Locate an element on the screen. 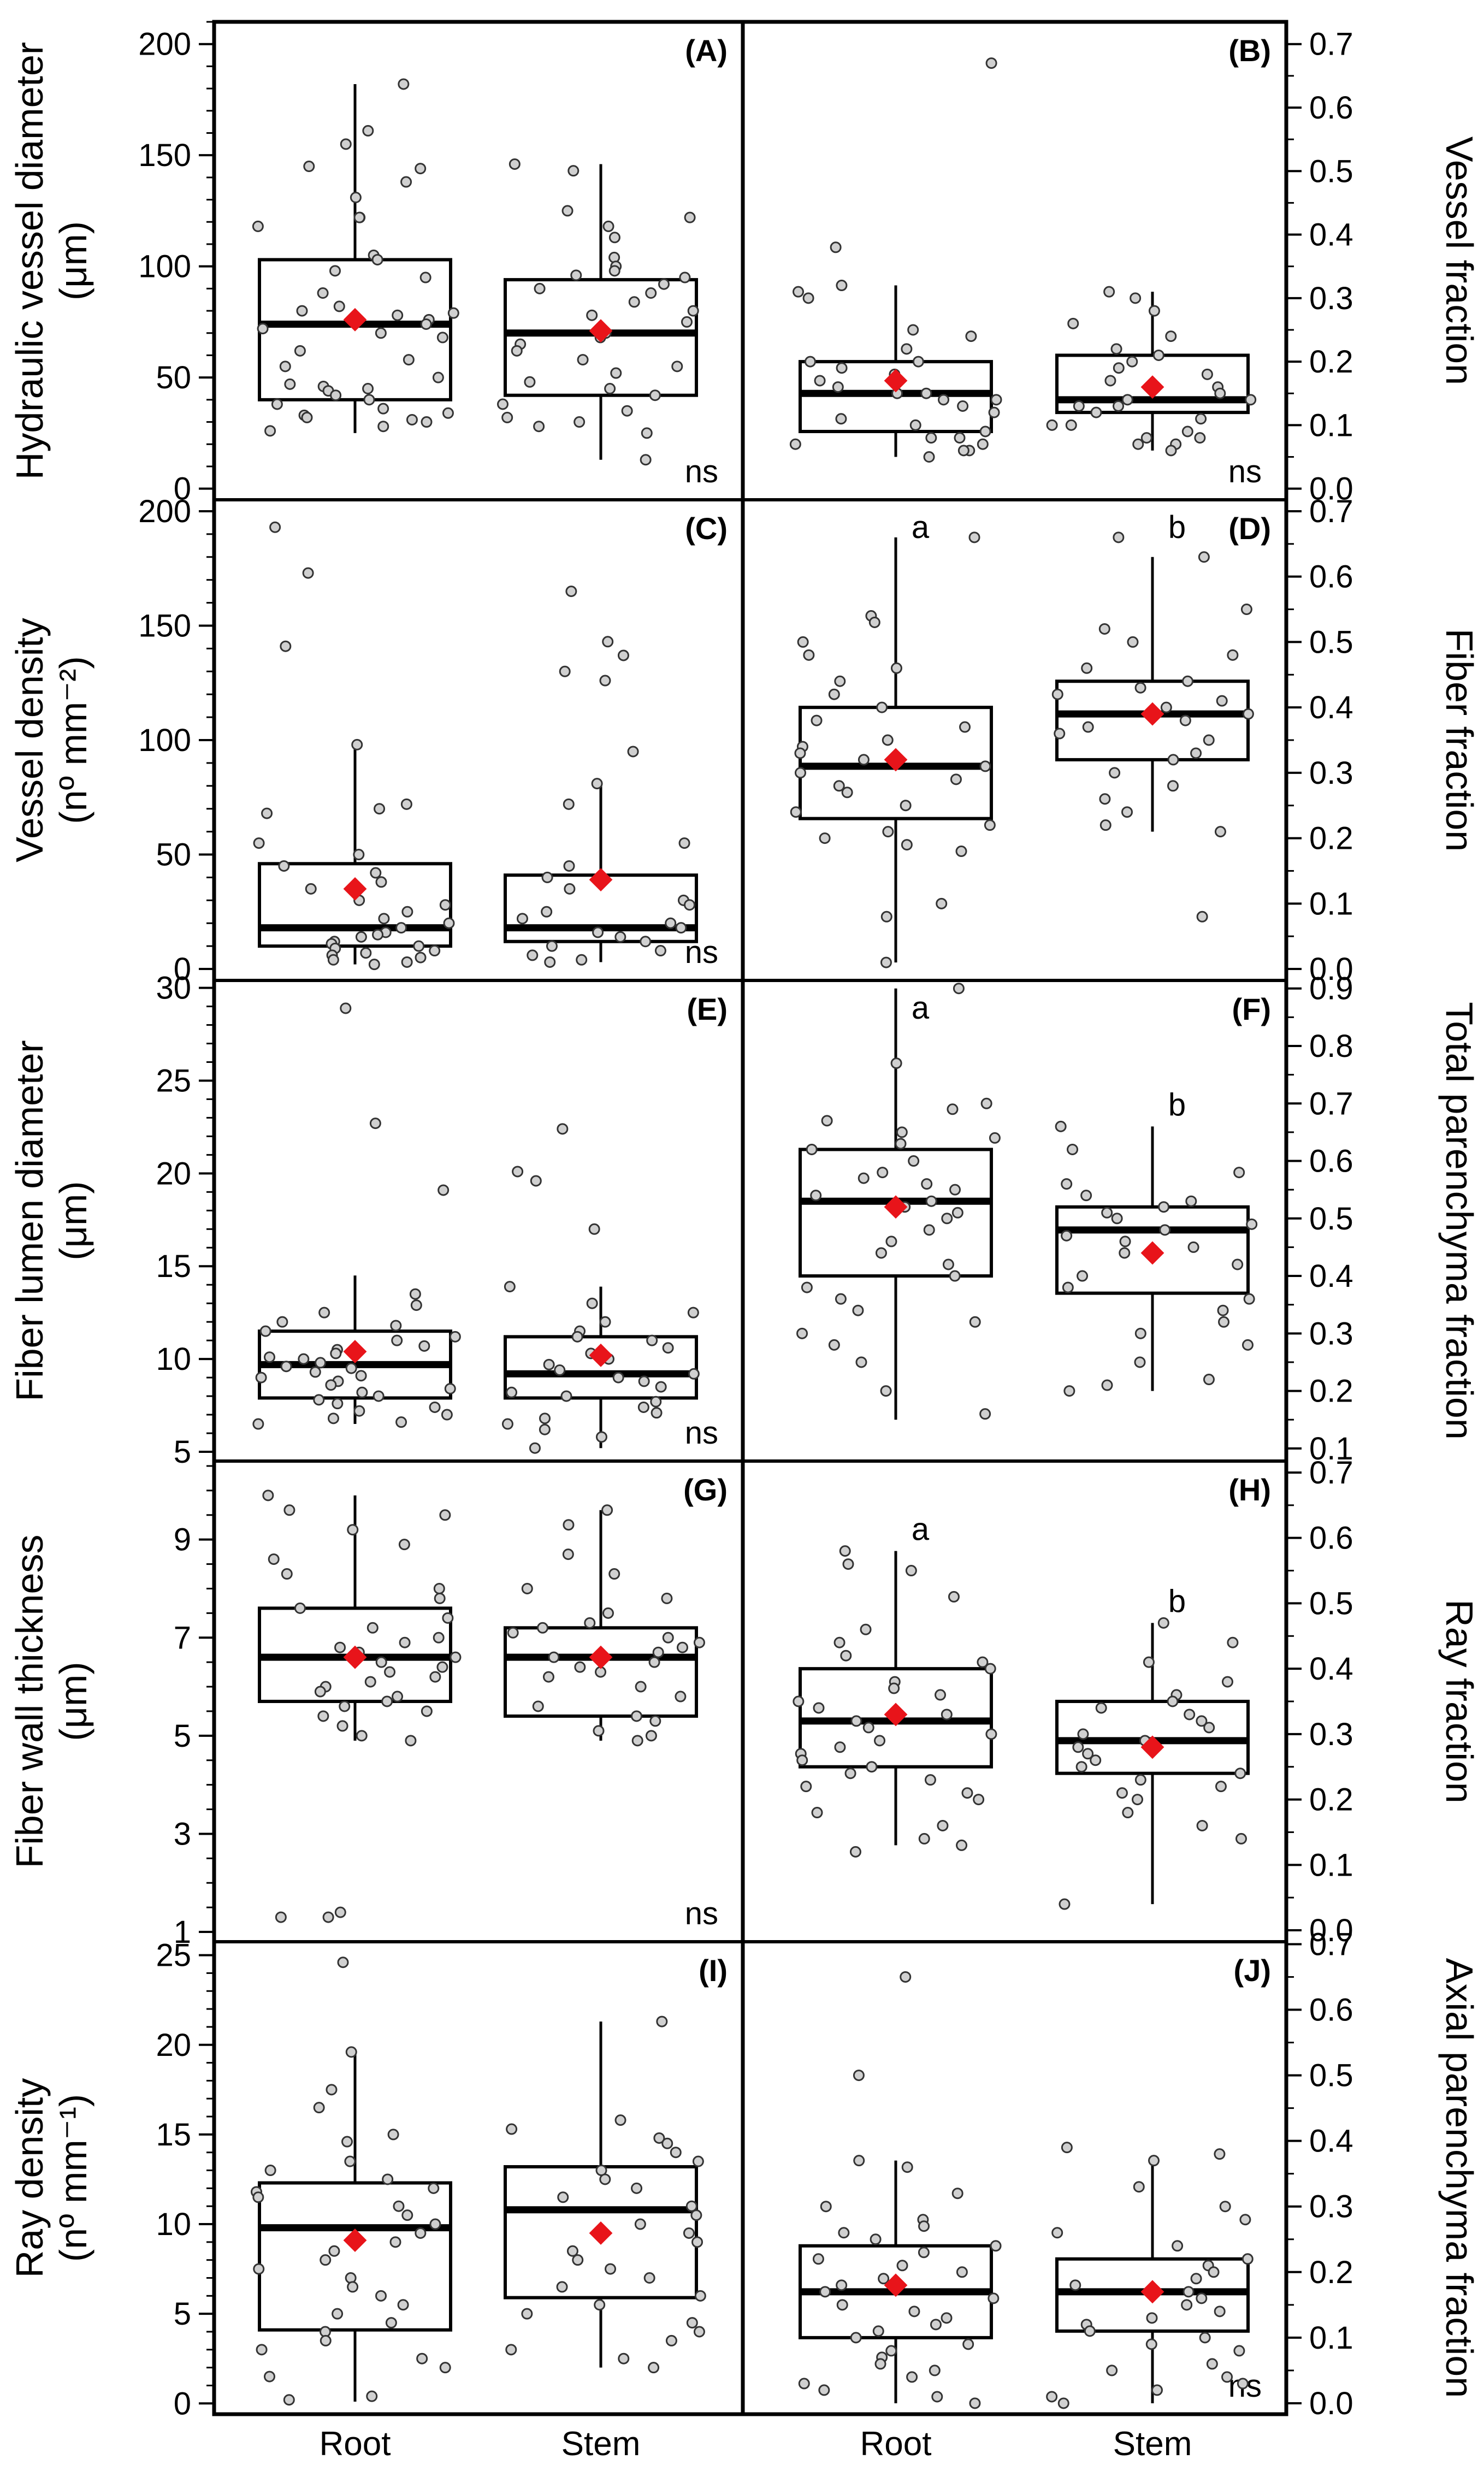  panel-label: (I) is located at coordinates (713, 1970).